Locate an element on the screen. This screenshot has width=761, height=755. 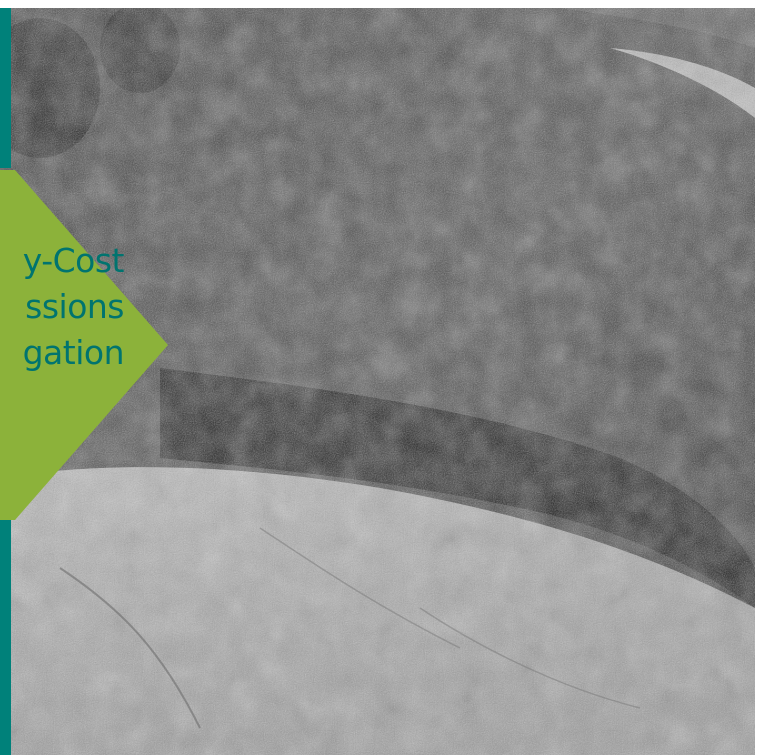
hexagon-label-line-2: ssions is located at coordinates (74, 306).